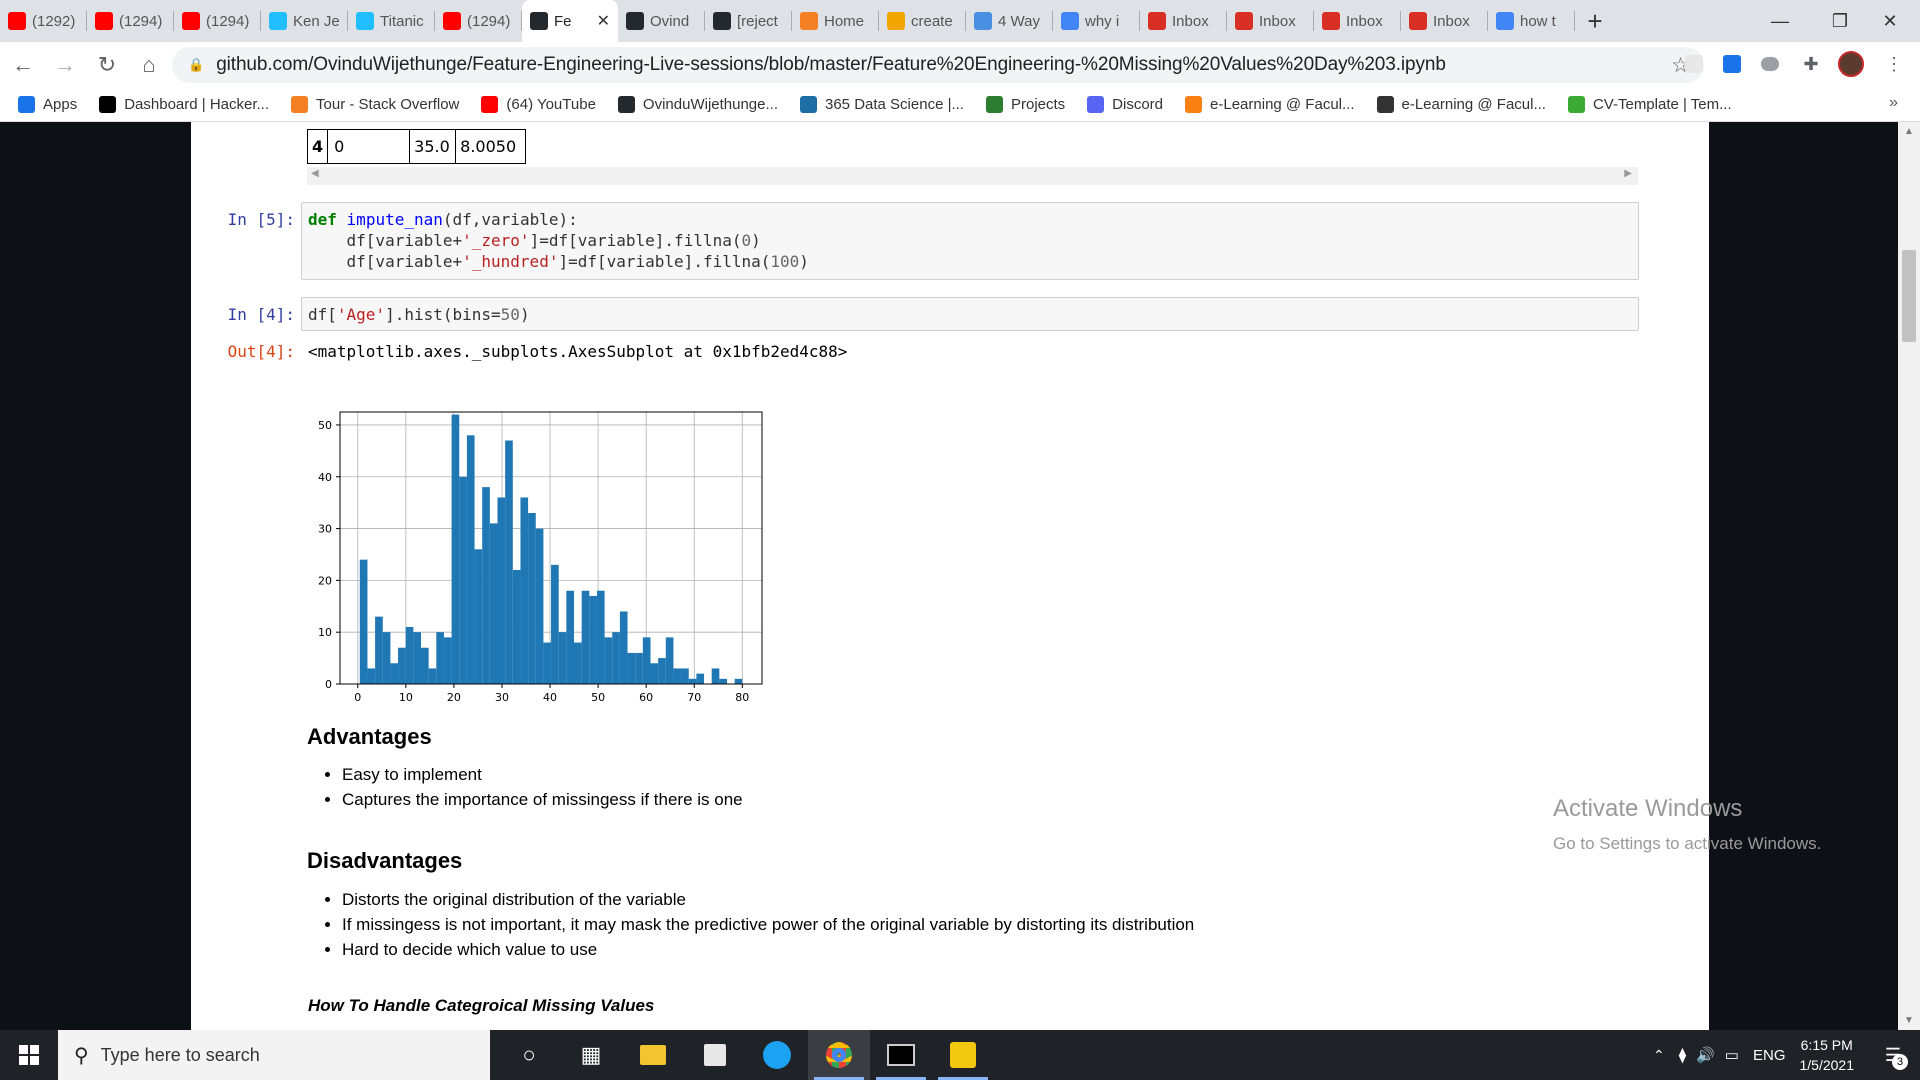 The width and height of the screenshot is (1920, 1080). Describe the element at coordinates (406, 697) in the screenshot. I see `x-tick-label: 10` at that location.